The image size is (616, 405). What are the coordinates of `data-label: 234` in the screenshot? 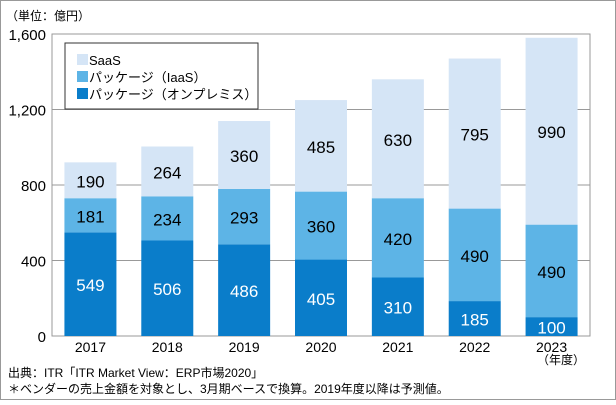 It's located at (167, 219).